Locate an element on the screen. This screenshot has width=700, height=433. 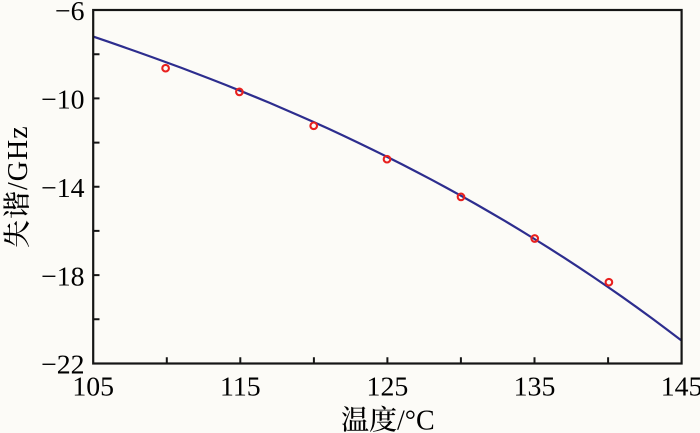
svg-text: −14 is located at coordinates (63, 188).